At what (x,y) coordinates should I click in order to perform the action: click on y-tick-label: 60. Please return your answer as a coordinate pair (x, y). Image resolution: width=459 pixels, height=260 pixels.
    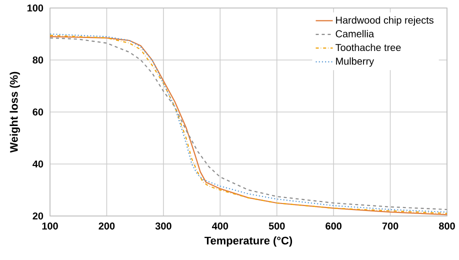
    Looking at the image, I should click on (38, 112).